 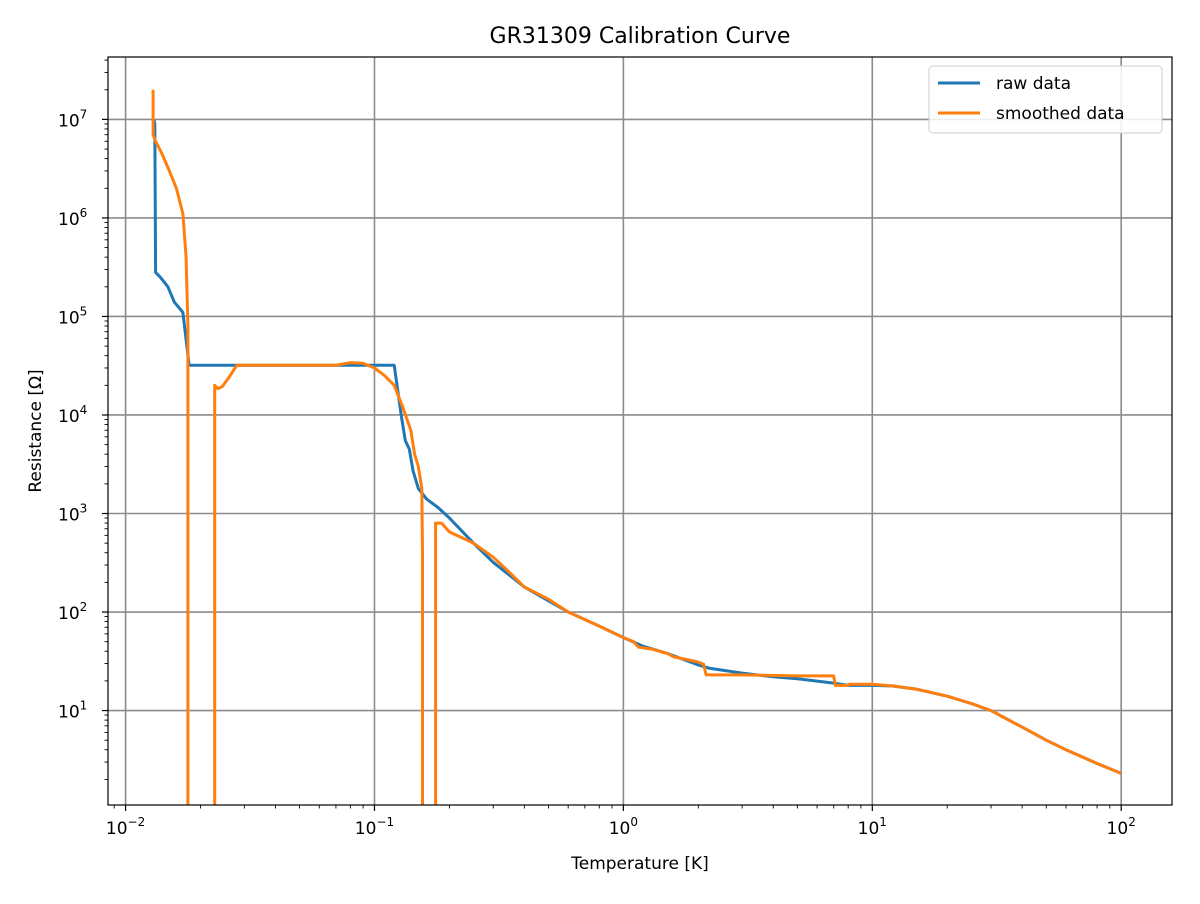 What do you see at coordinates (639, 864) in the screenshot?
I see `x-axis-label: Temperature [K]` at bounding box center [639, 864].